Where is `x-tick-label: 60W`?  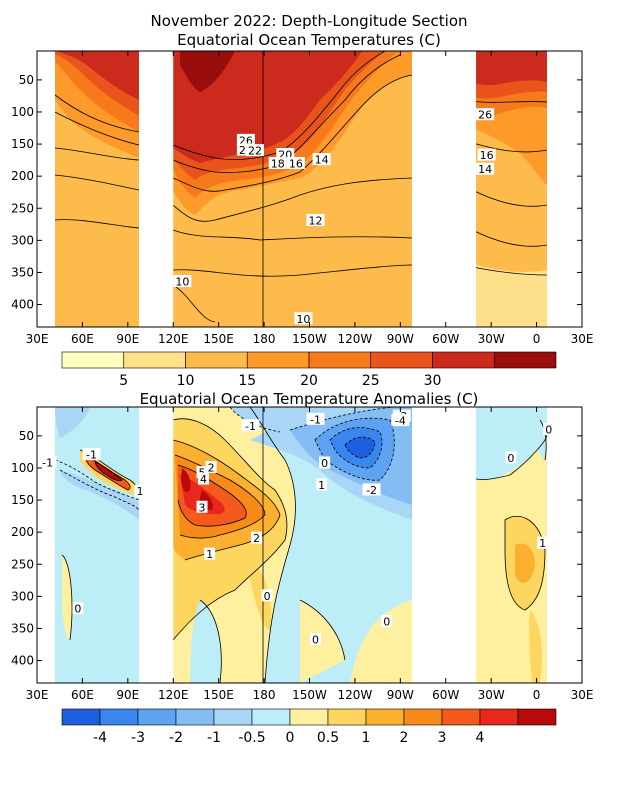
x-tick-label: 60W is located at coordinates (445, 695).